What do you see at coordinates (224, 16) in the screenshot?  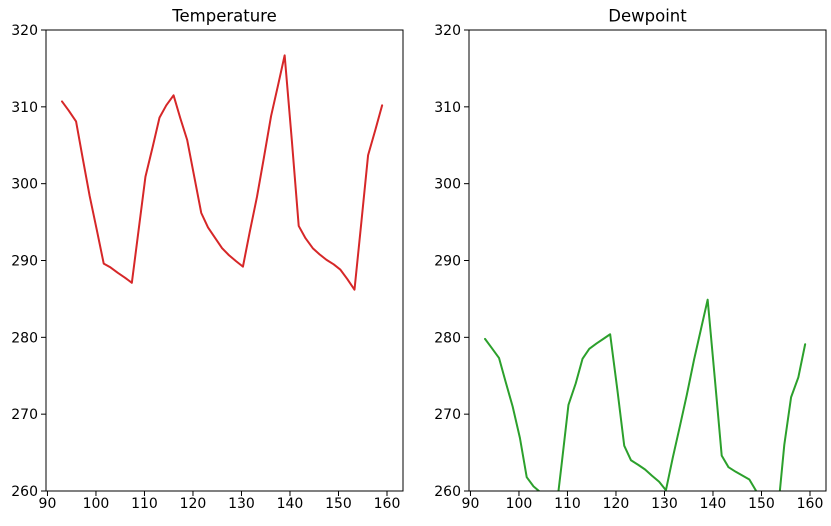 I see `plot-title-temperature: Temperature` at bounding box center [224, 16].